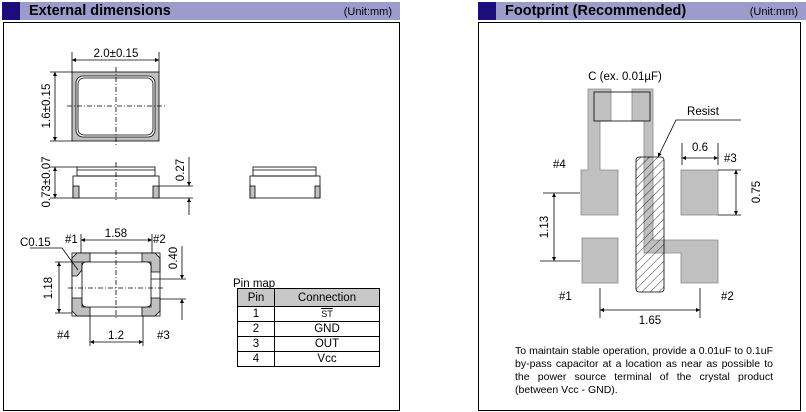 The image size is (806, 412). Describe the element at coordinates (545, 227) in the screenshot. I see `pitch-y-dim: 1.13` at that location.